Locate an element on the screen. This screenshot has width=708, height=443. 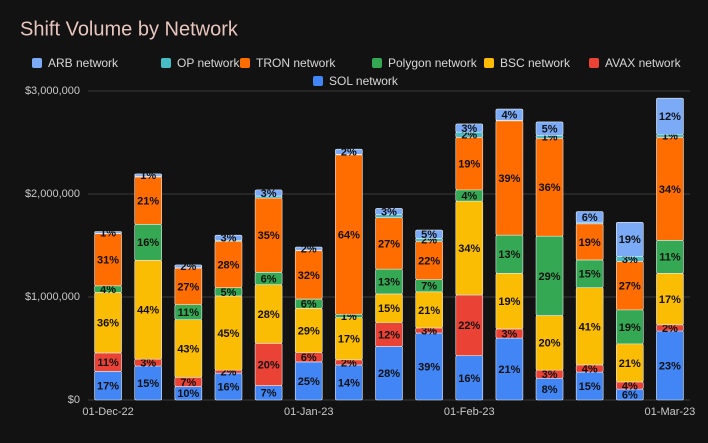
chart-title: Shift Volume by Network is located at coordinates (129, 29).